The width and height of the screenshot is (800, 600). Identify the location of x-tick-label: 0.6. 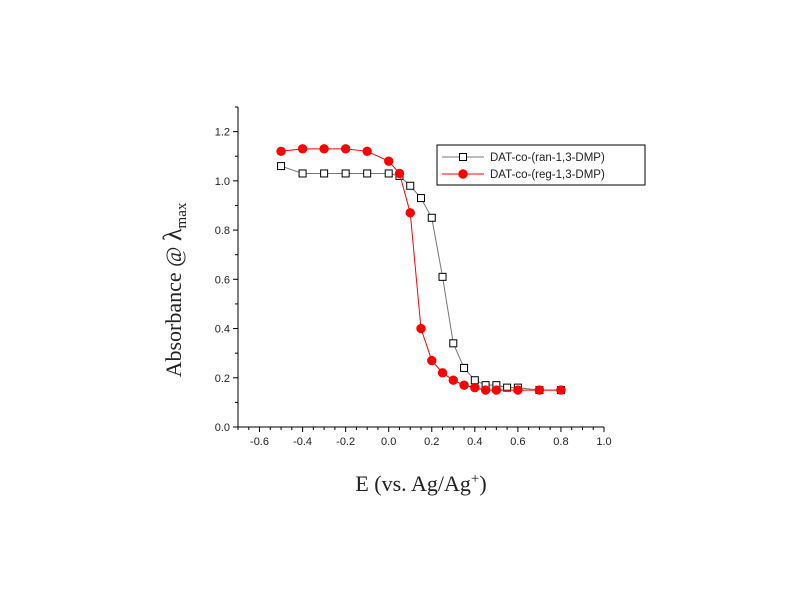
(517, 442).